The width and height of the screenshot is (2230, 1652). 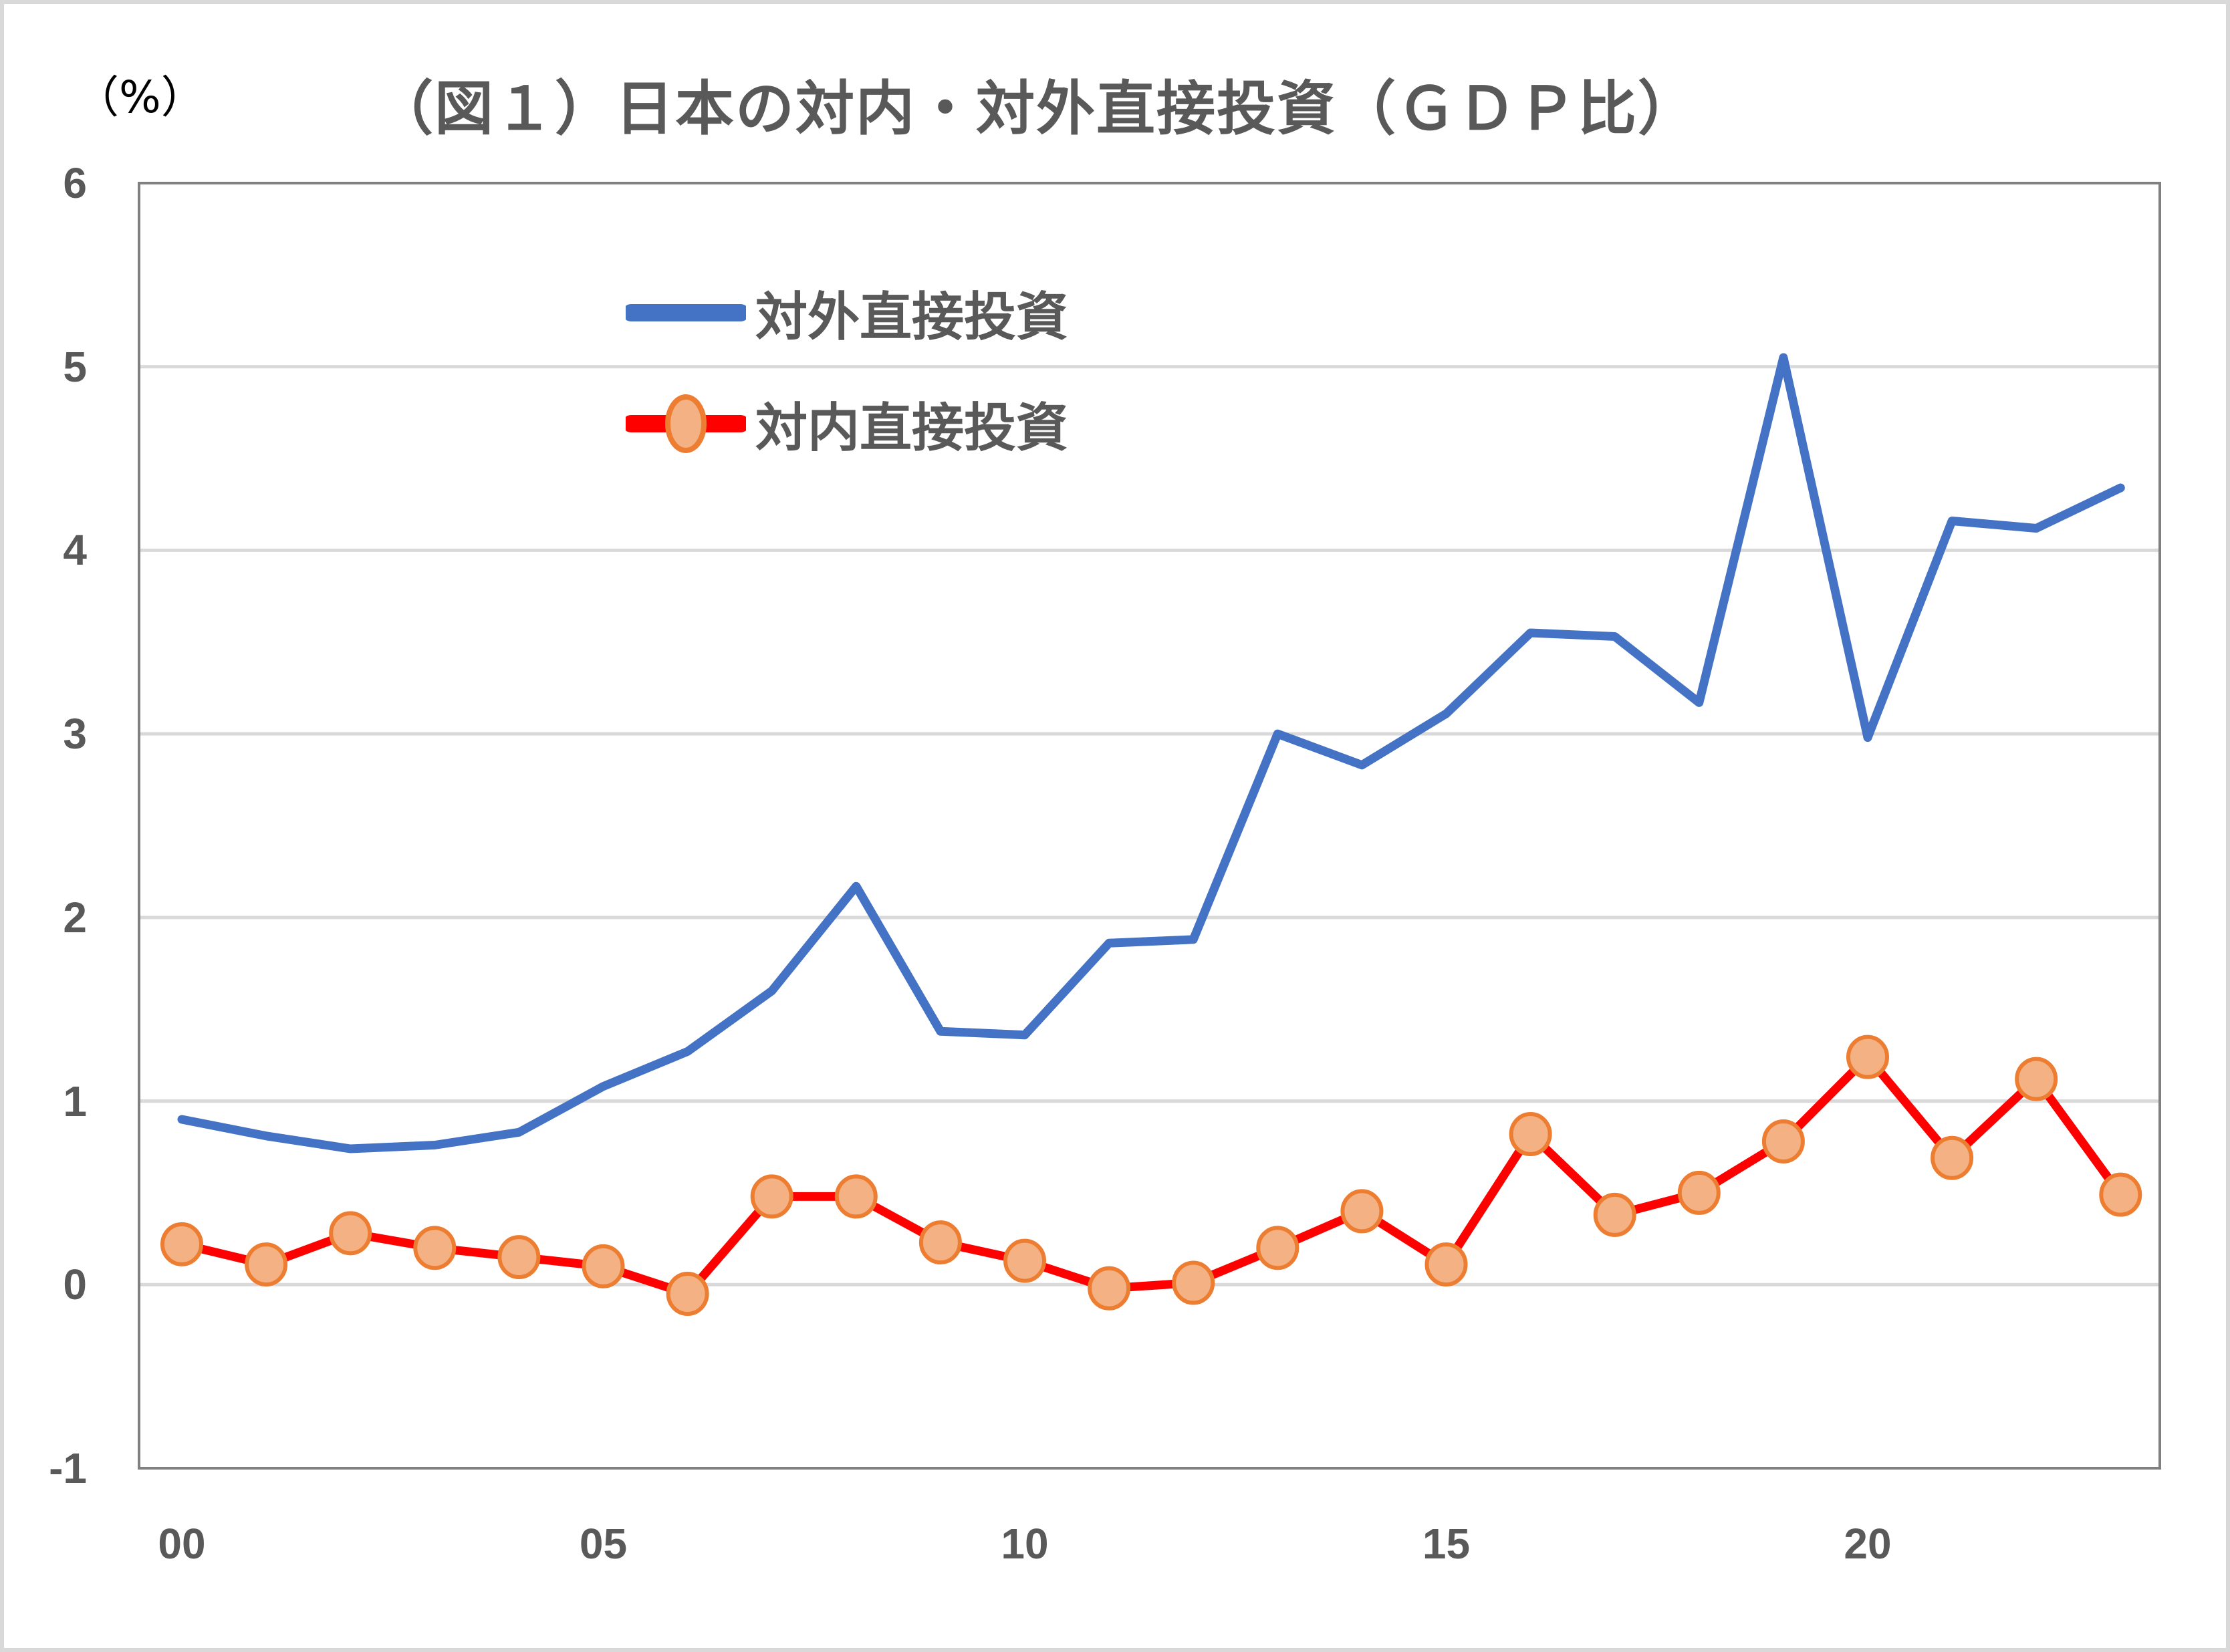 I want to click on legend-label-outward: 対外直接投資, so click(x=912, y=318).